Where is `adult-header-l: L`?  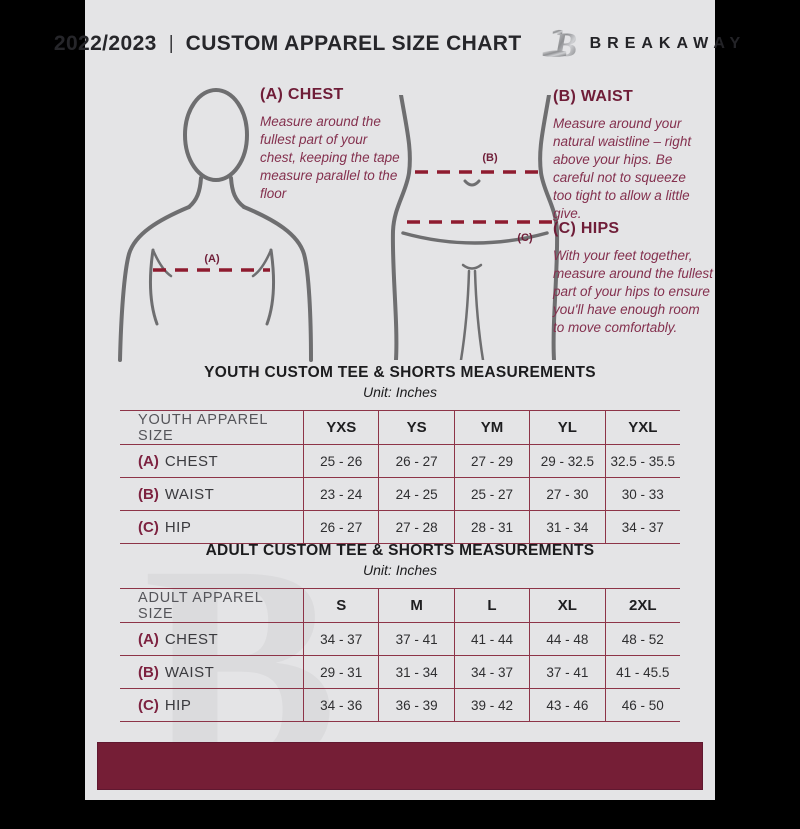 adult-header-l: L is located at coordinates (491, 605).